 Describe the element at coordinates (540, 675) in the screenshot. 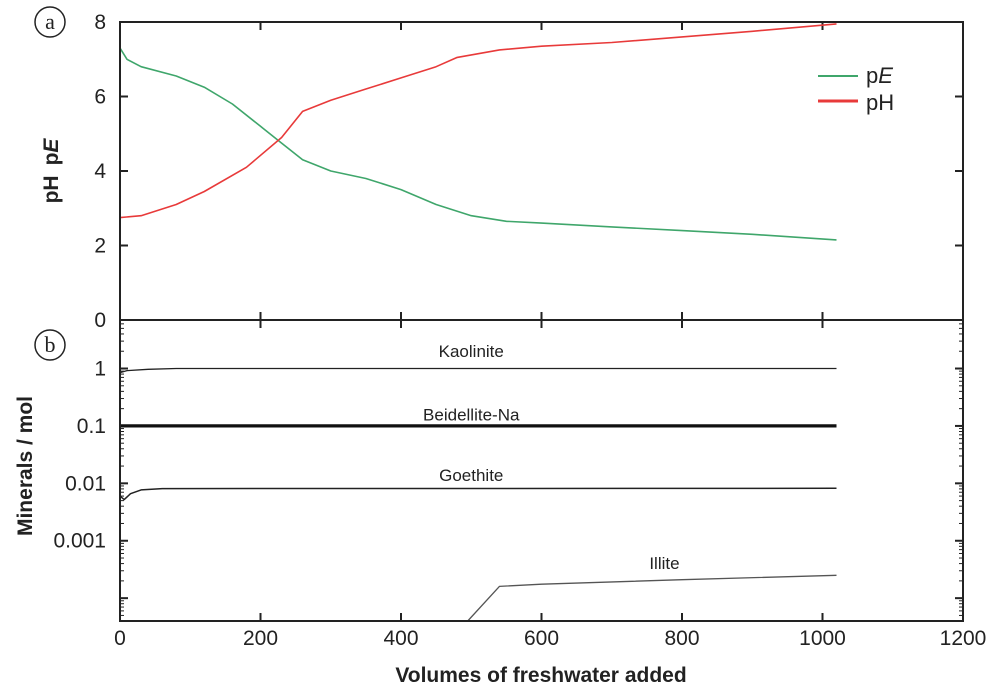

I see `x-axis-title: Volumes of freshwater added` at that location.